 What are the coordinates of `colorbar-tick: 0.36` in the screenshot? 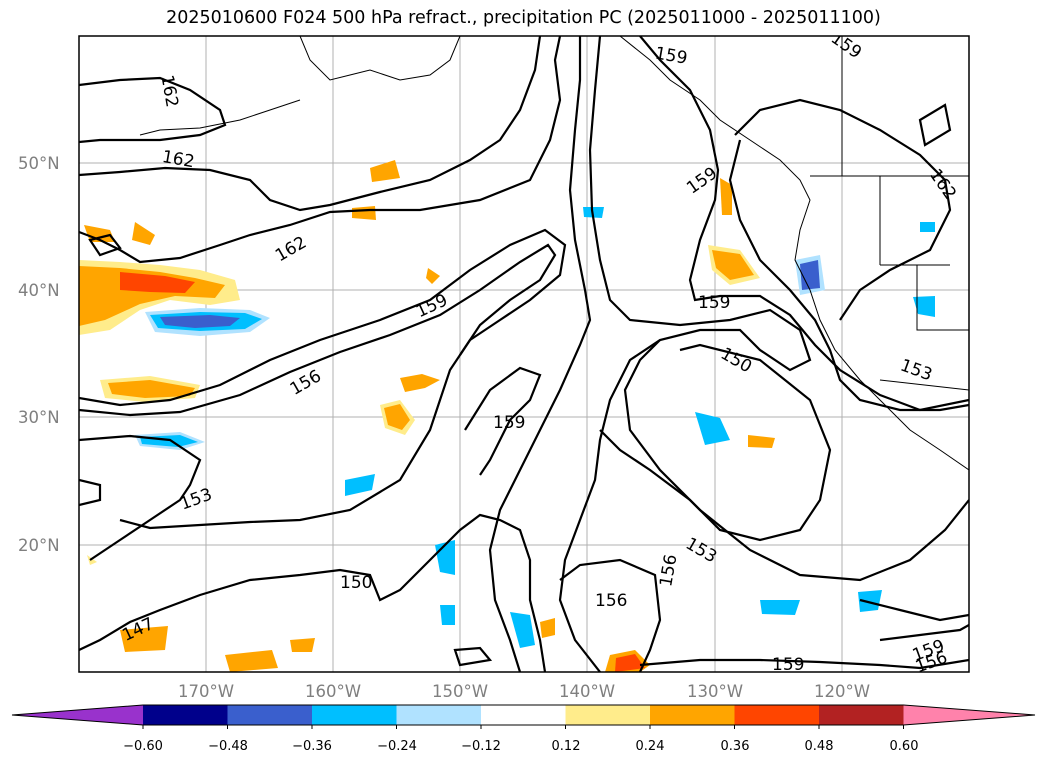 It's located at (735, 746).